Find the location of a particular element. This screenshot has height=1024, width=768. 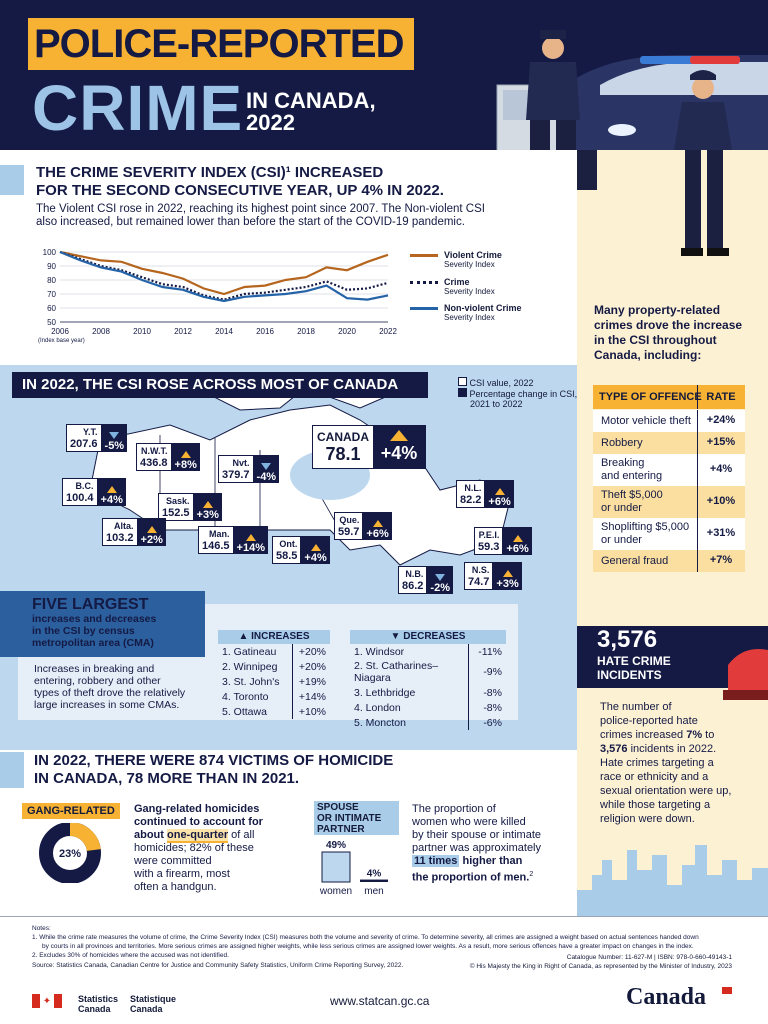

province-callout: Que. 59.7 +6% is located at coordinates (363, 526).